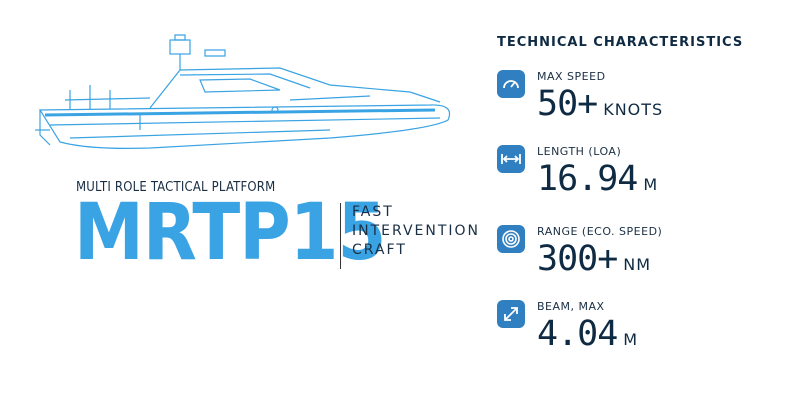 The width and height of the screenshot is (791, 400). What do you see at coordinates (594, 259) in the screenshot?
I see `spec-value: 300+ NM` at bounding box center [594, 259].